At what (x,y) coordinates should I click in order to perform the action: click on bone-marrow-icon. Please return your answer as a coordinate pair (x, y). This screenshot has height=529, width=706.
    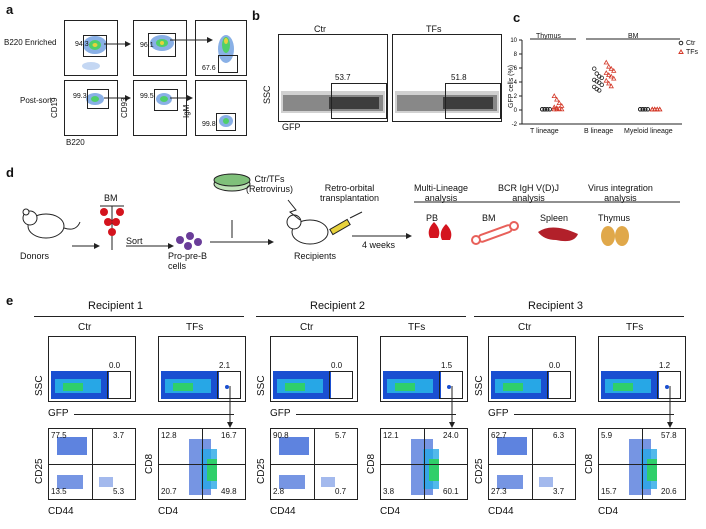
    Looking at the image, I should click on (112, 227).